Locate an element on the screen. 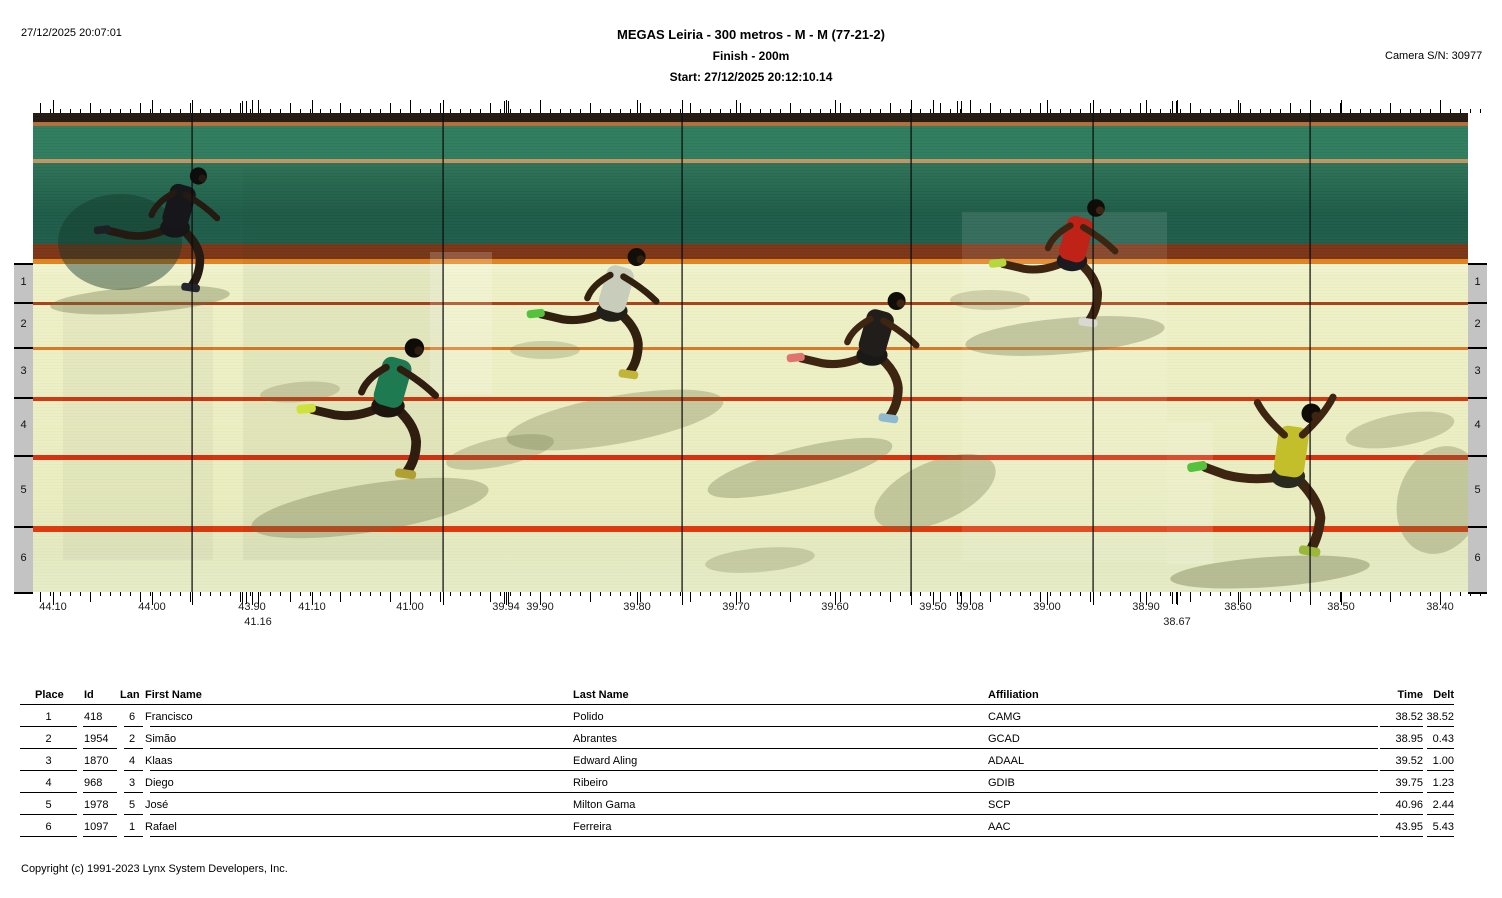  table-cell-last: Abrantes is located at coordinates (595, 739).